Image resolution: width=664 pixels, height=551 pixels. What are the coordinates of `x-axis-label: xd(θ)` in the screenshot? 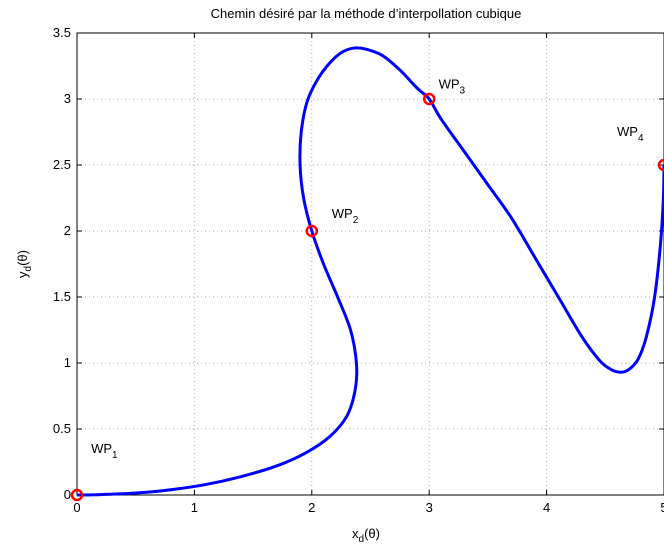 It's located at (366, 535).